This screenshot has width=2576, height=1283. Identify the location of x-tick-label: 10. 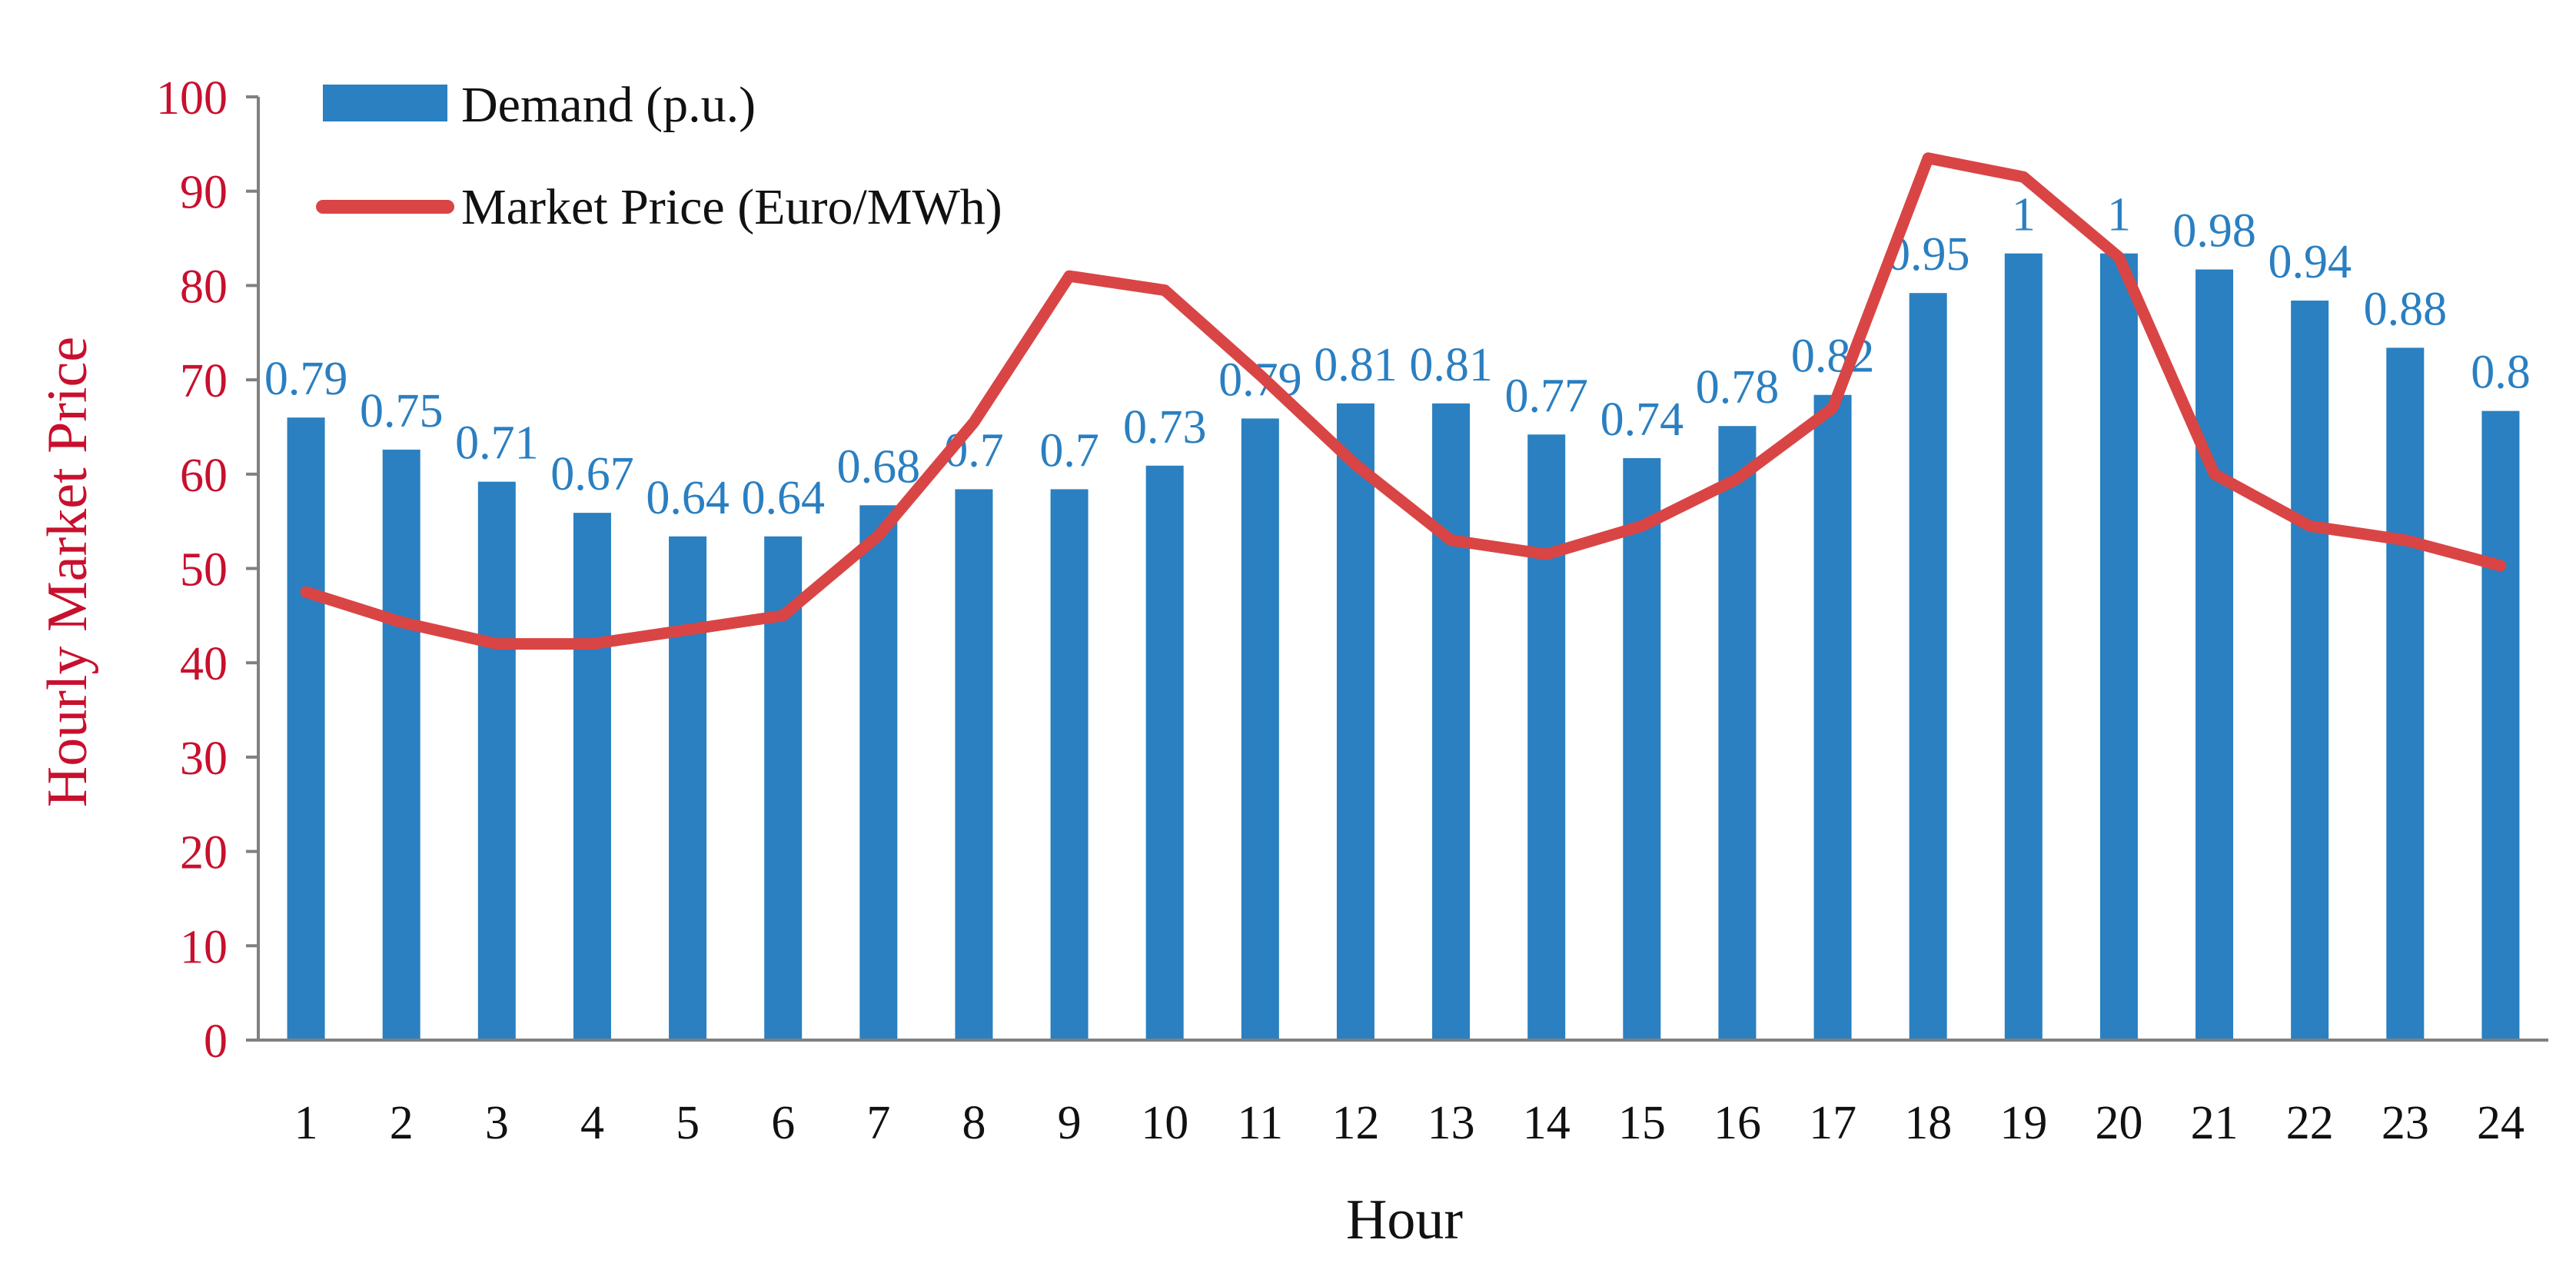
(1164, 1123).